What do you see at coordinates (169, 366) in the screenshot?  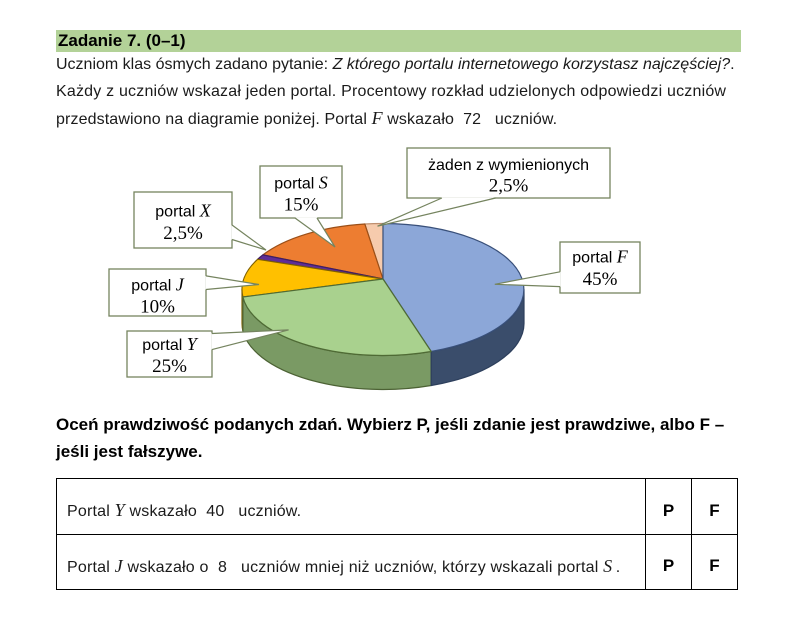 I see `svg-text: 25%` at bounding box center [169, 366].